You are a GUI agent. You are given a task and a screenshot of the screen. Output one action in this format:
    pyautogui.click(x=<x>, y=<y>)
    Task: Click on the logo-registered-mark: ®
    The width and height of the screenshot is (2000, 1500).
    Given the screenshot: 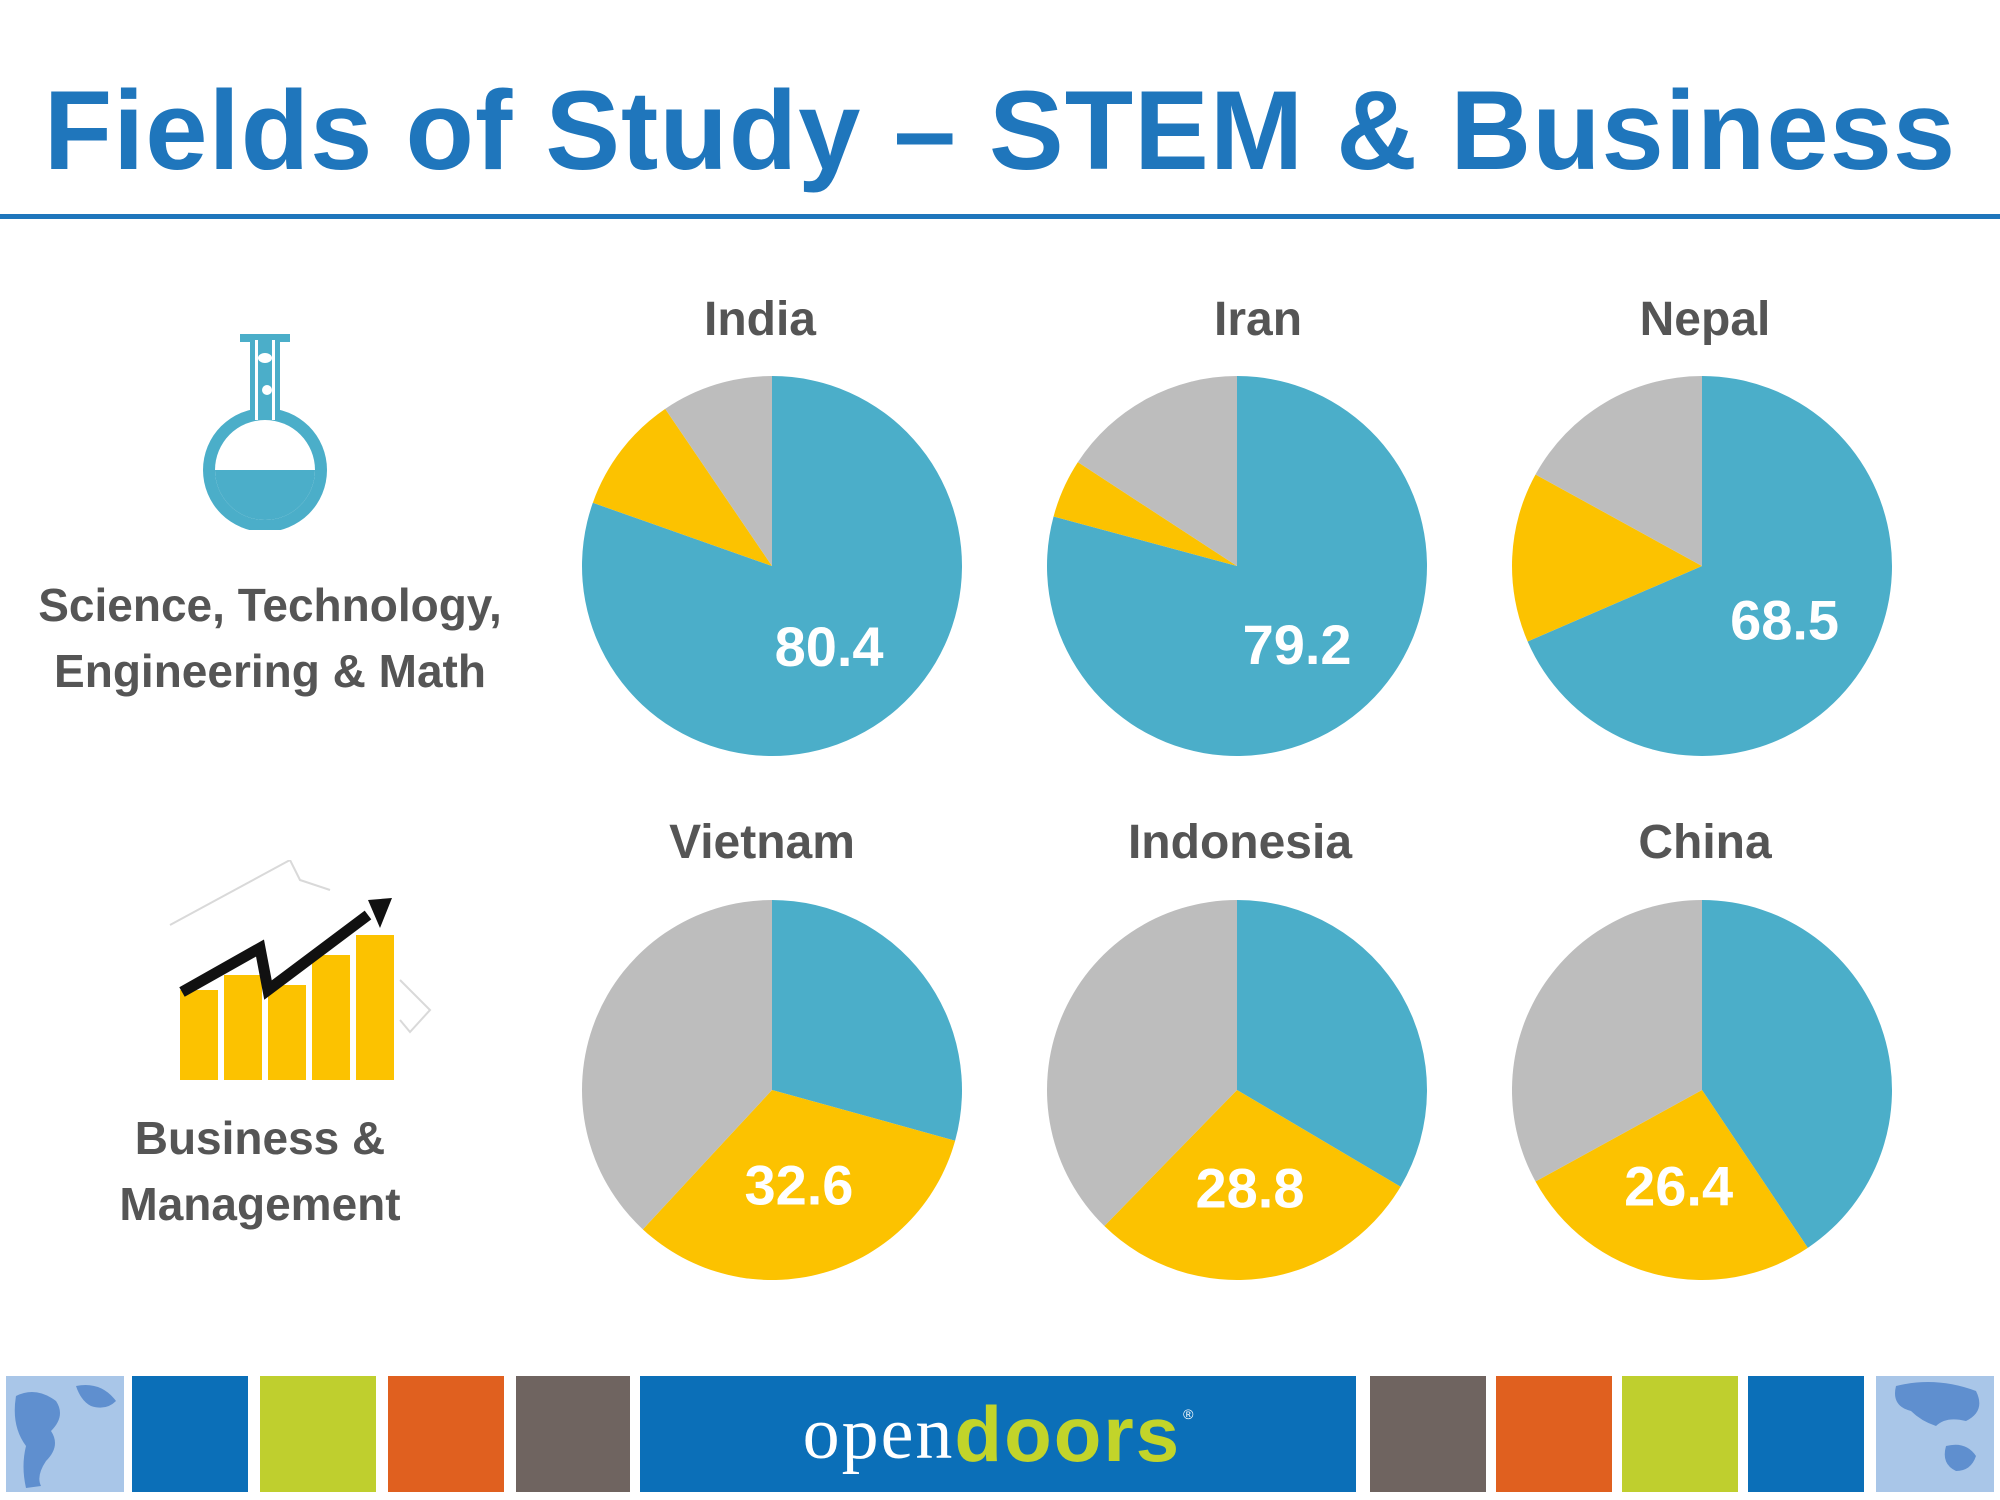 What is the action you would take?
    pyautogui.click(x=1188, y=1414)
    